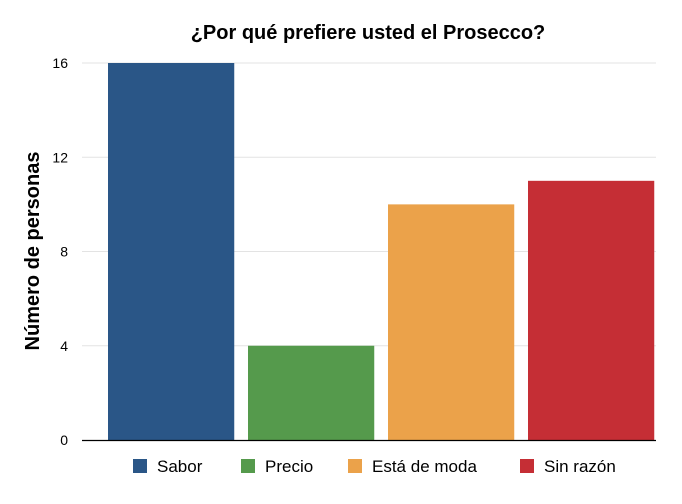  What do you see at coordinates (64, 440) in the screenshot?
I see `y-tick-label: 0` at bounding box center [64, 440].